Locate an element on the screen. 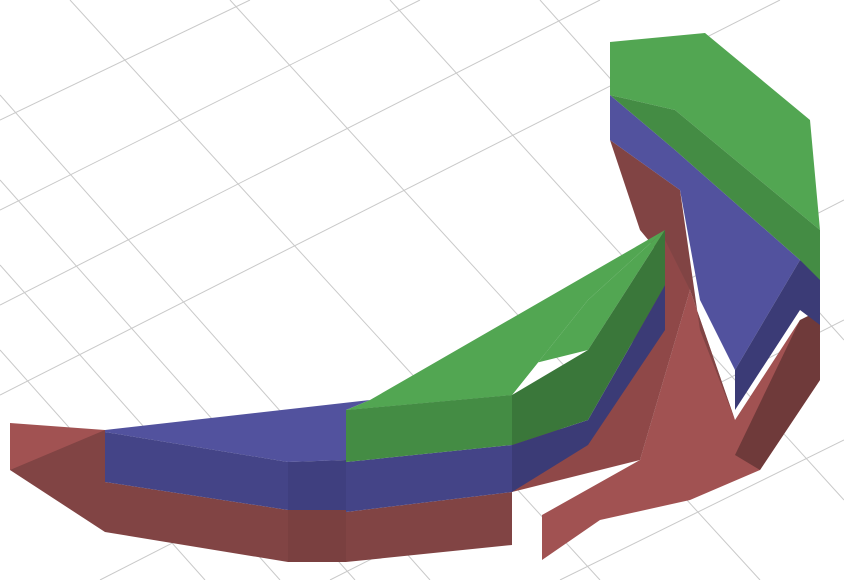 The image size is (844, 580). bottom-layer-front-right is located at coordinates (429, 527).